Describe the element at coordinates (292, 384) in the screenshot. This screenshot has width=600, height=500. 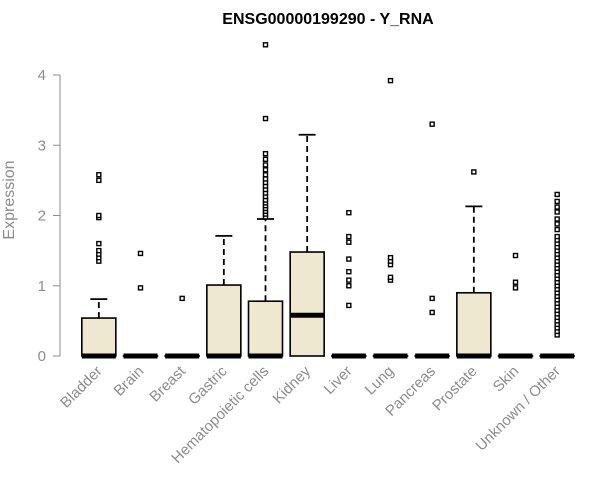
I see `x-tick-label: Kidney` at that location.